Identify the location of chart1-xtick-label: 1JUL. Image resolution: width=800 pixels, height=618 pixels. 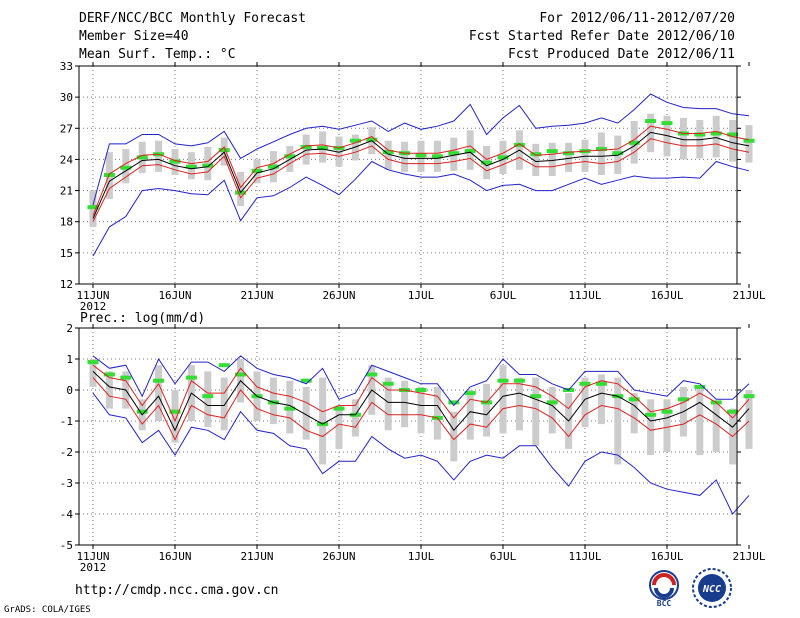
(421, 295).